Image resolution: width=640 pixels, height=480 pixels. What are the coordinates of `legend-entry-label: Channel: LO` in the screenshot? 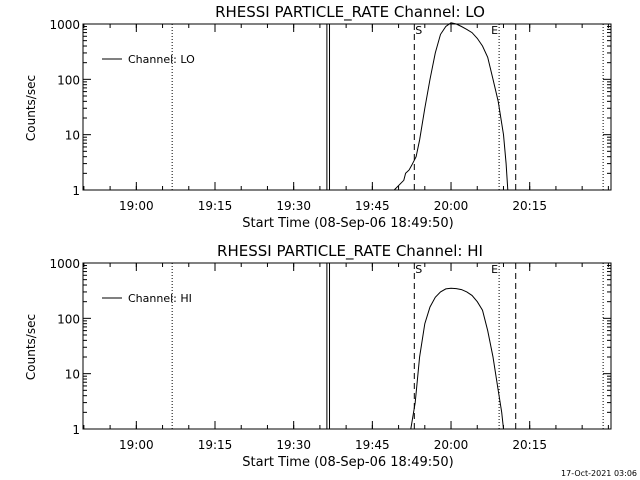 It's located at (161, 59).